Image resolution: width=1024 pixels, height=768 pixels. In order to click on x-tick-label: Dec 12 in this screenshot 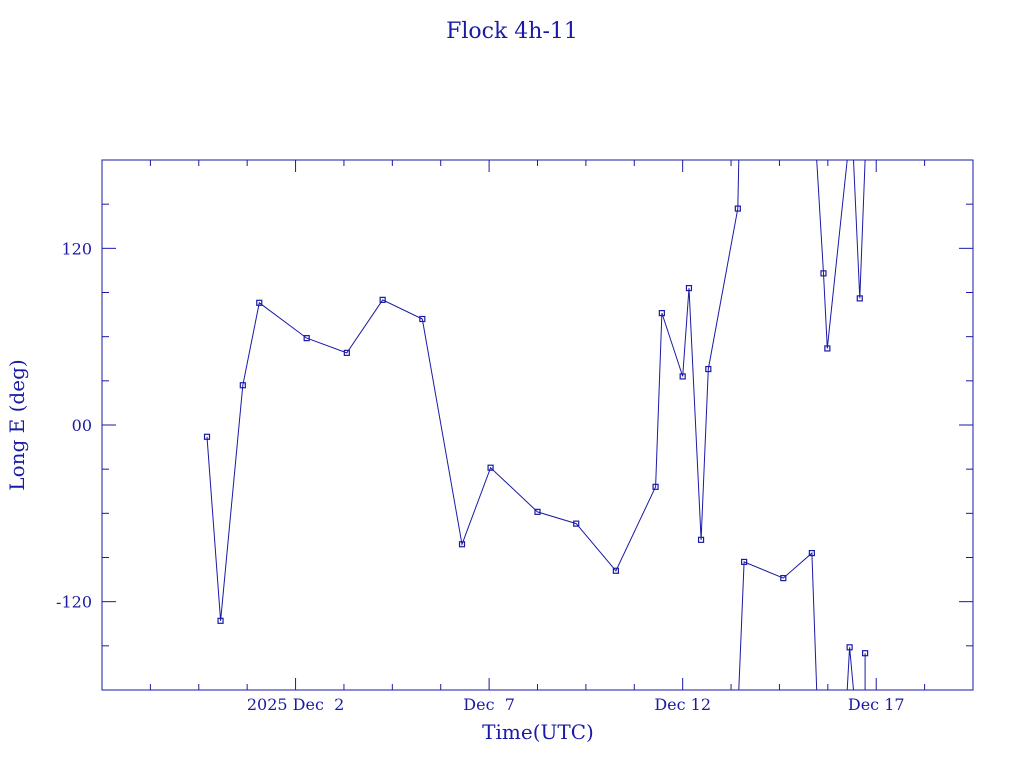, I will do `click(682, 704)`.